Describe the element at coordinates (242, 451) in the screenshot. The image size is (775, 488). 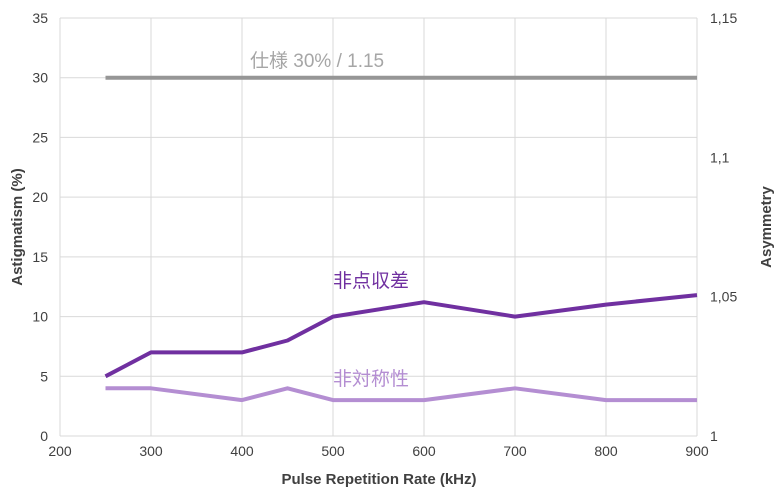
I see `x-tick-label: 400` at that location.